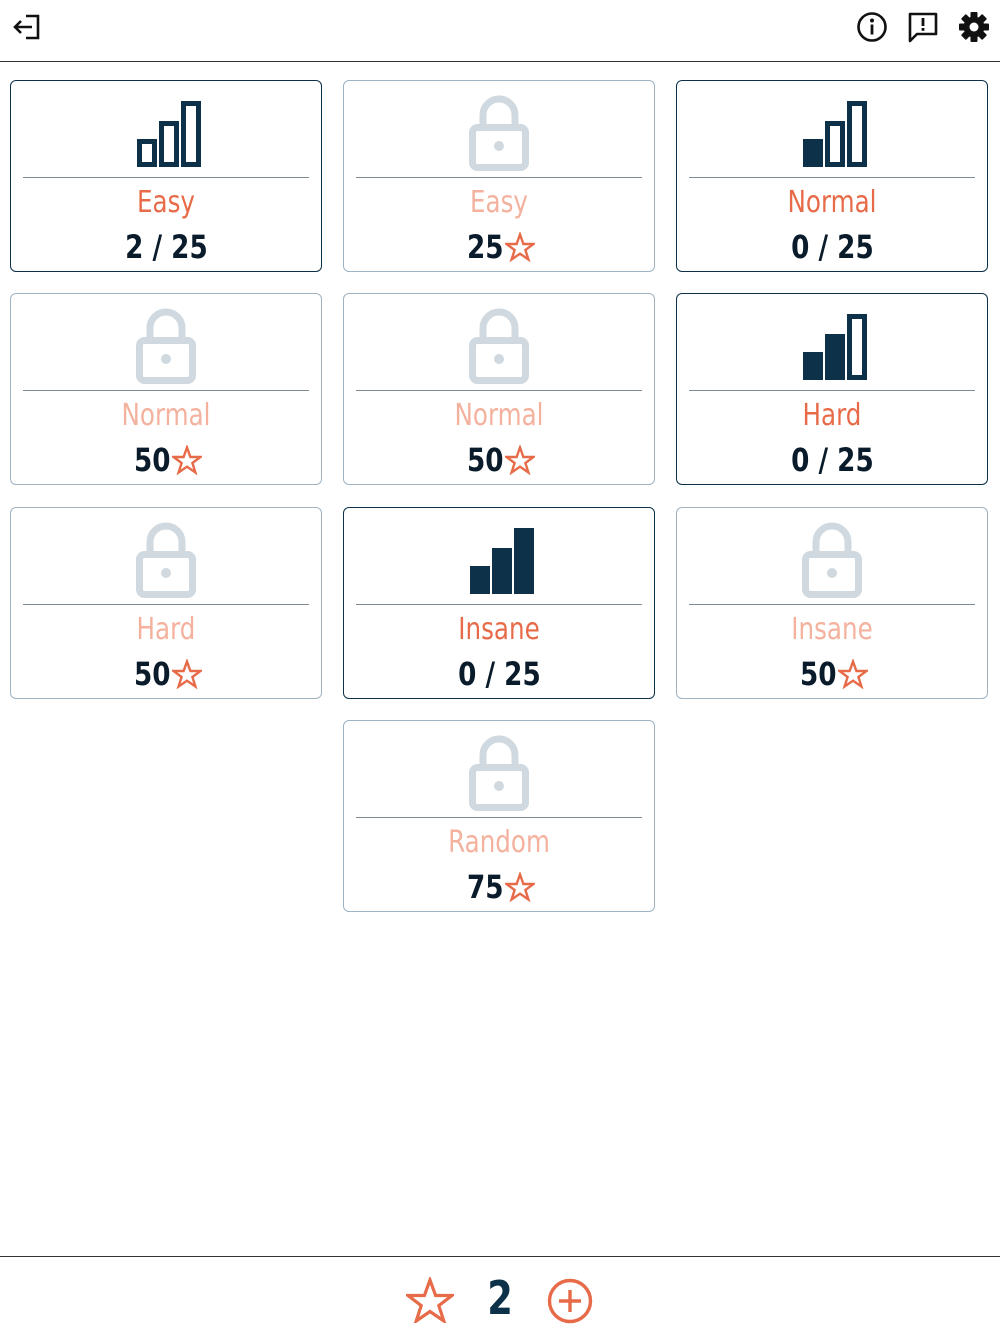 This screenshot has width=1000, height=1334. What do you see at coordinates (872, 27) in the screenshot?
I see `info-icon` at bounding box center [872, 27].